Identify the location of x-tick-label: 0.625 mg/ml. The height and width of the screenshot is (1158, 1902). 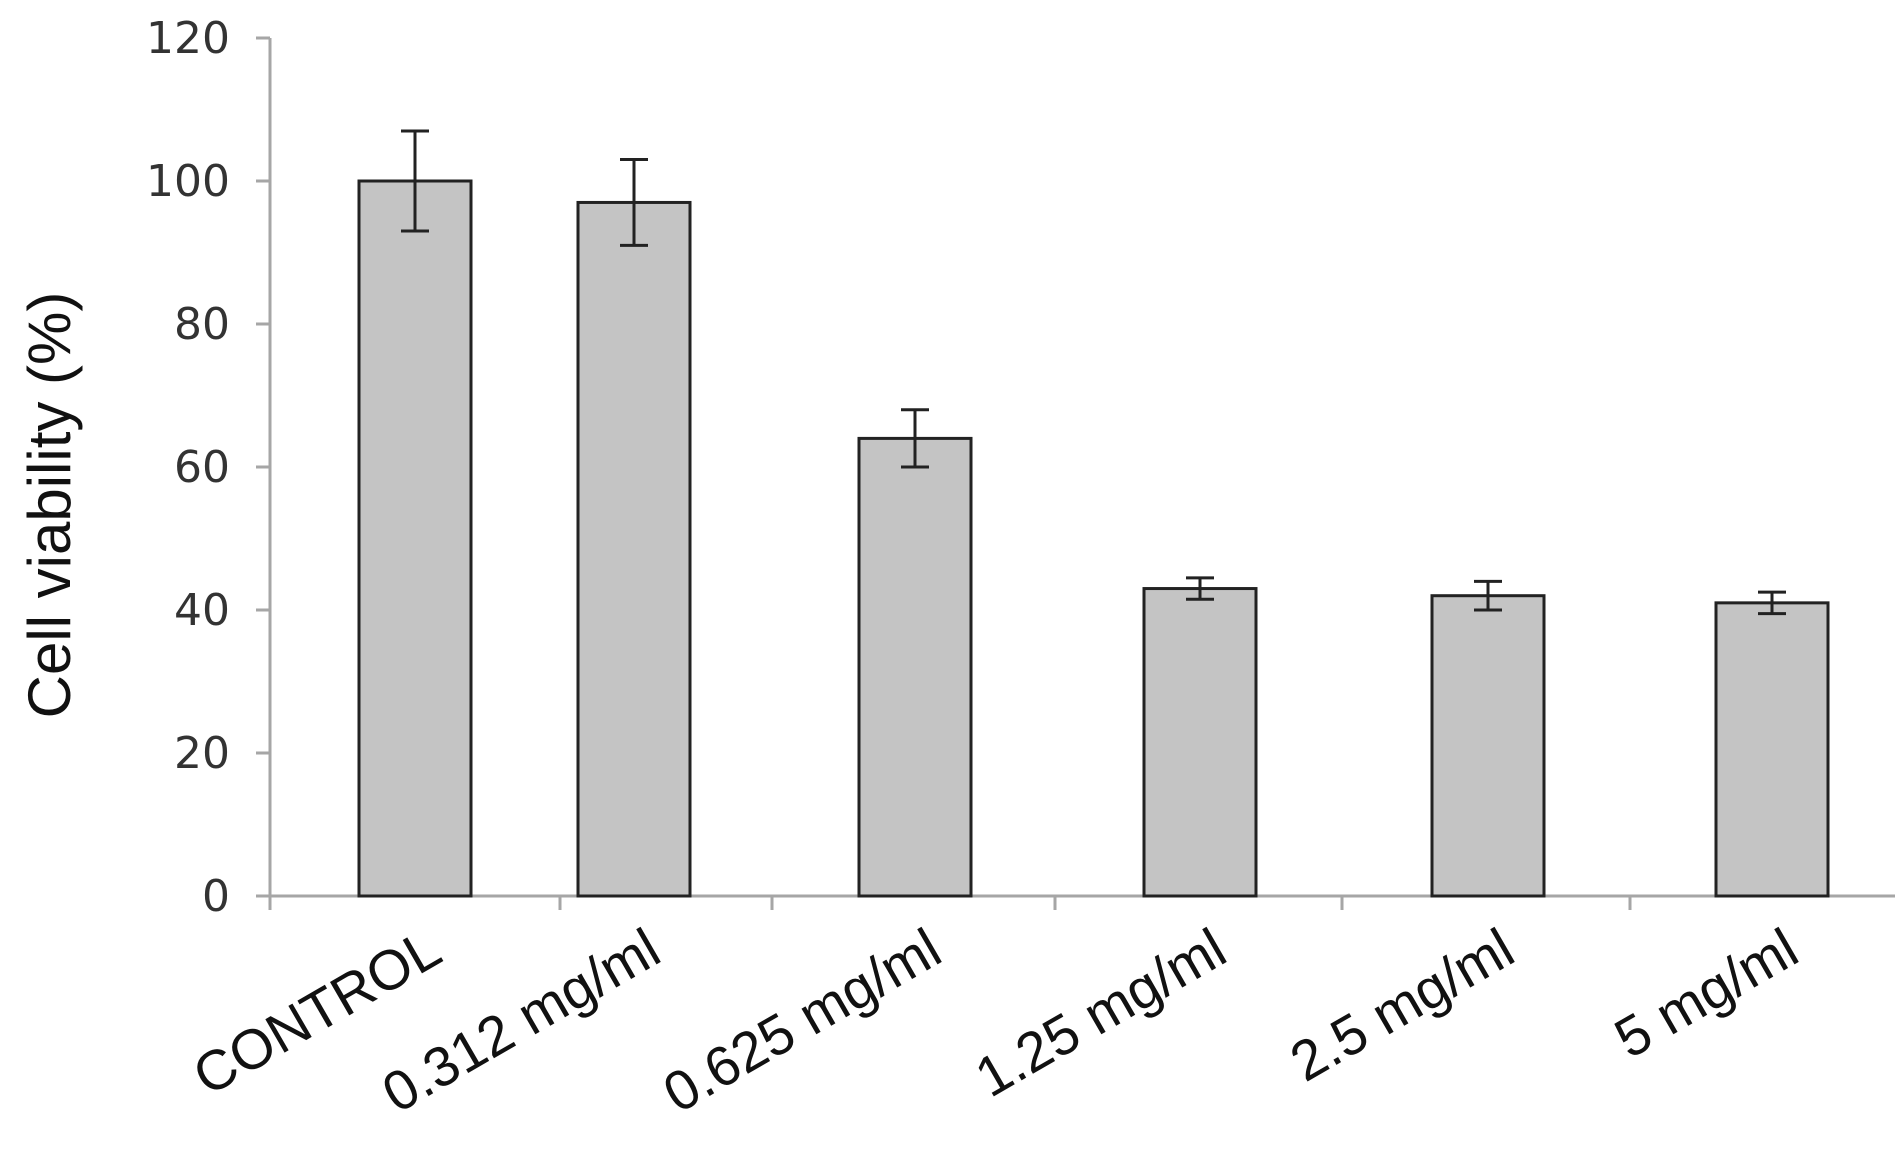
(802, 1020).